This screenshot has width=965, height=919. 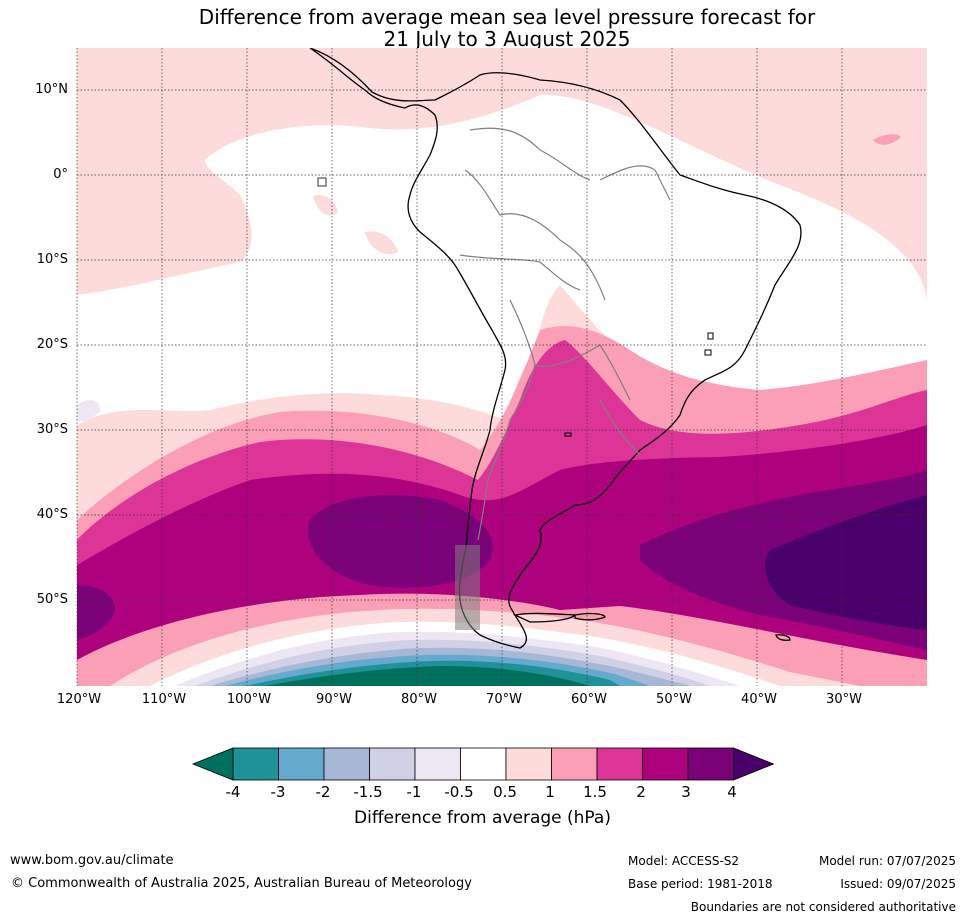 I want to click on lat-label: 20°S, so click(x=52, y=344).